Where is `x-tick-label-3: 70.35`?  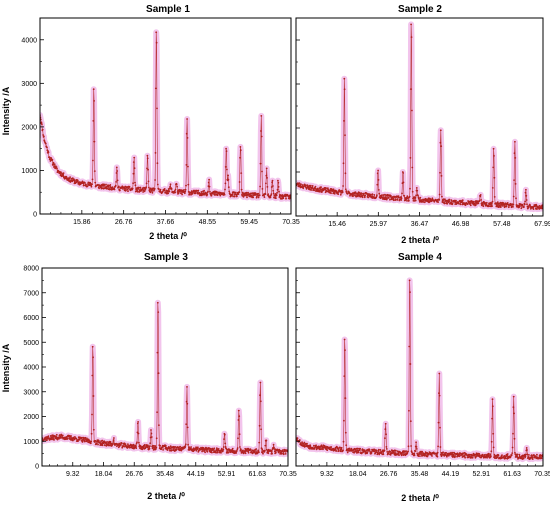 x-tick-label-3: 70.35 is located at coordinates (288, 474).